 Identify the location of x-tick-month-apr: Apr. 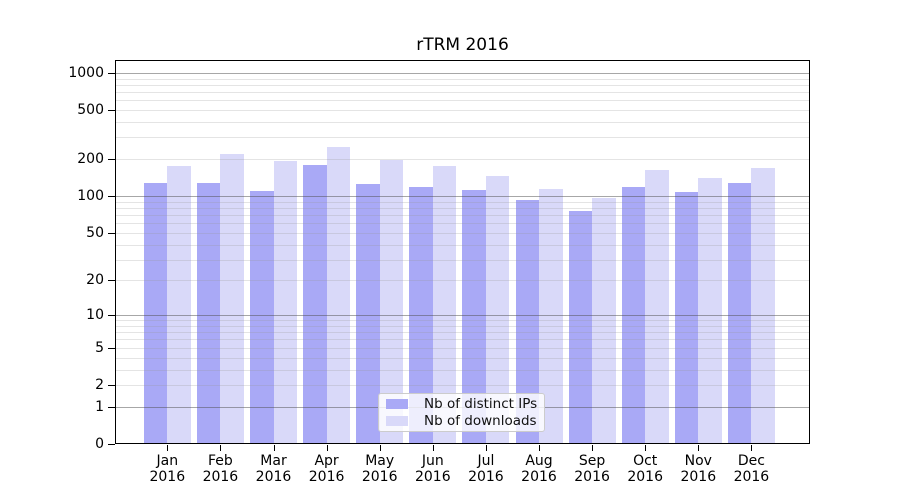
(326, 461).